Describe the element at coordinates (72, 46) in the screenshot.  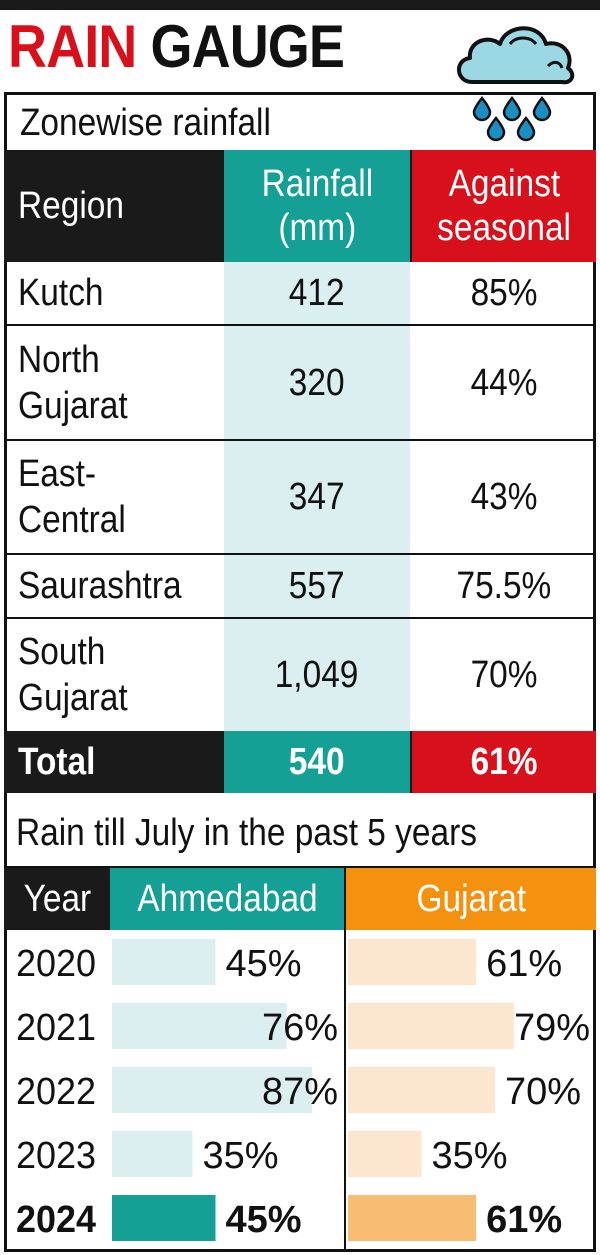
I see `title-rain: RAIN` at that location.